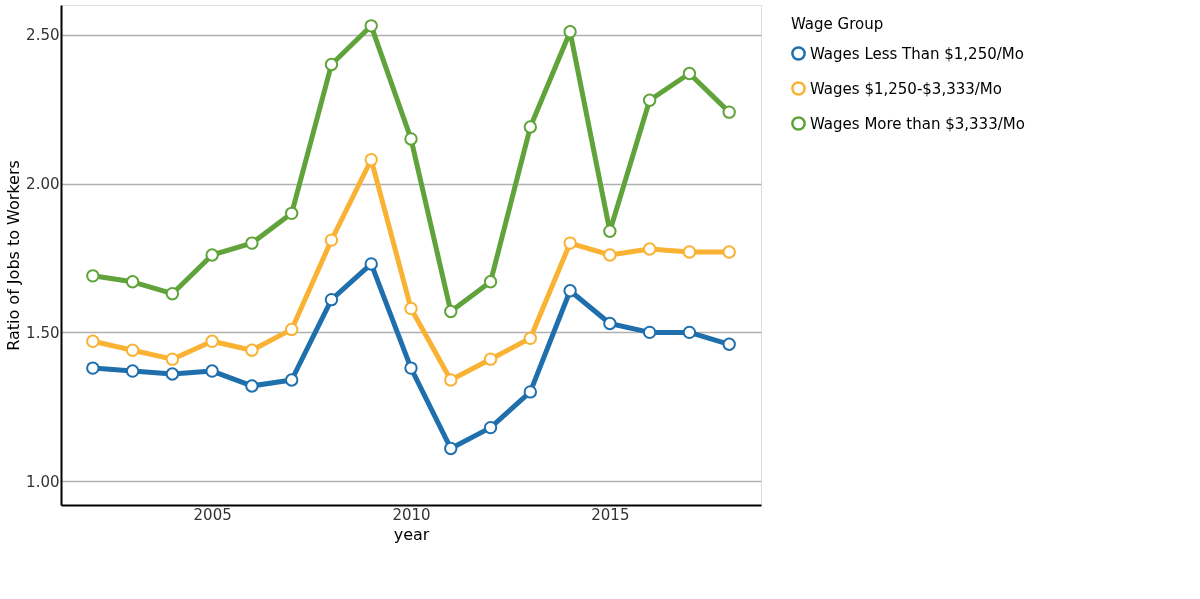 The image size is (1200, 599). I want to click on x-tick-label: 2010, so click(411, 514).